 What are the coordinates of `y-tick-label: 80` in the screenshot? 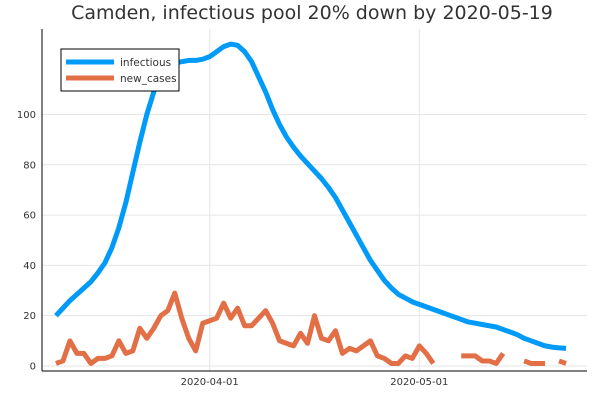 It's located at (29, 165).